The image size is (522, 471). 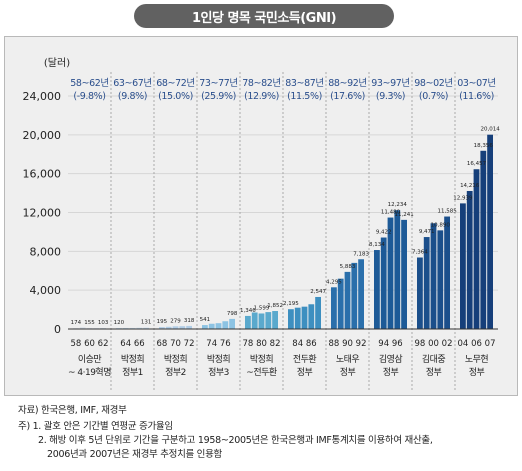 I want to click on data-label: 541, so click(x=205, y=320).